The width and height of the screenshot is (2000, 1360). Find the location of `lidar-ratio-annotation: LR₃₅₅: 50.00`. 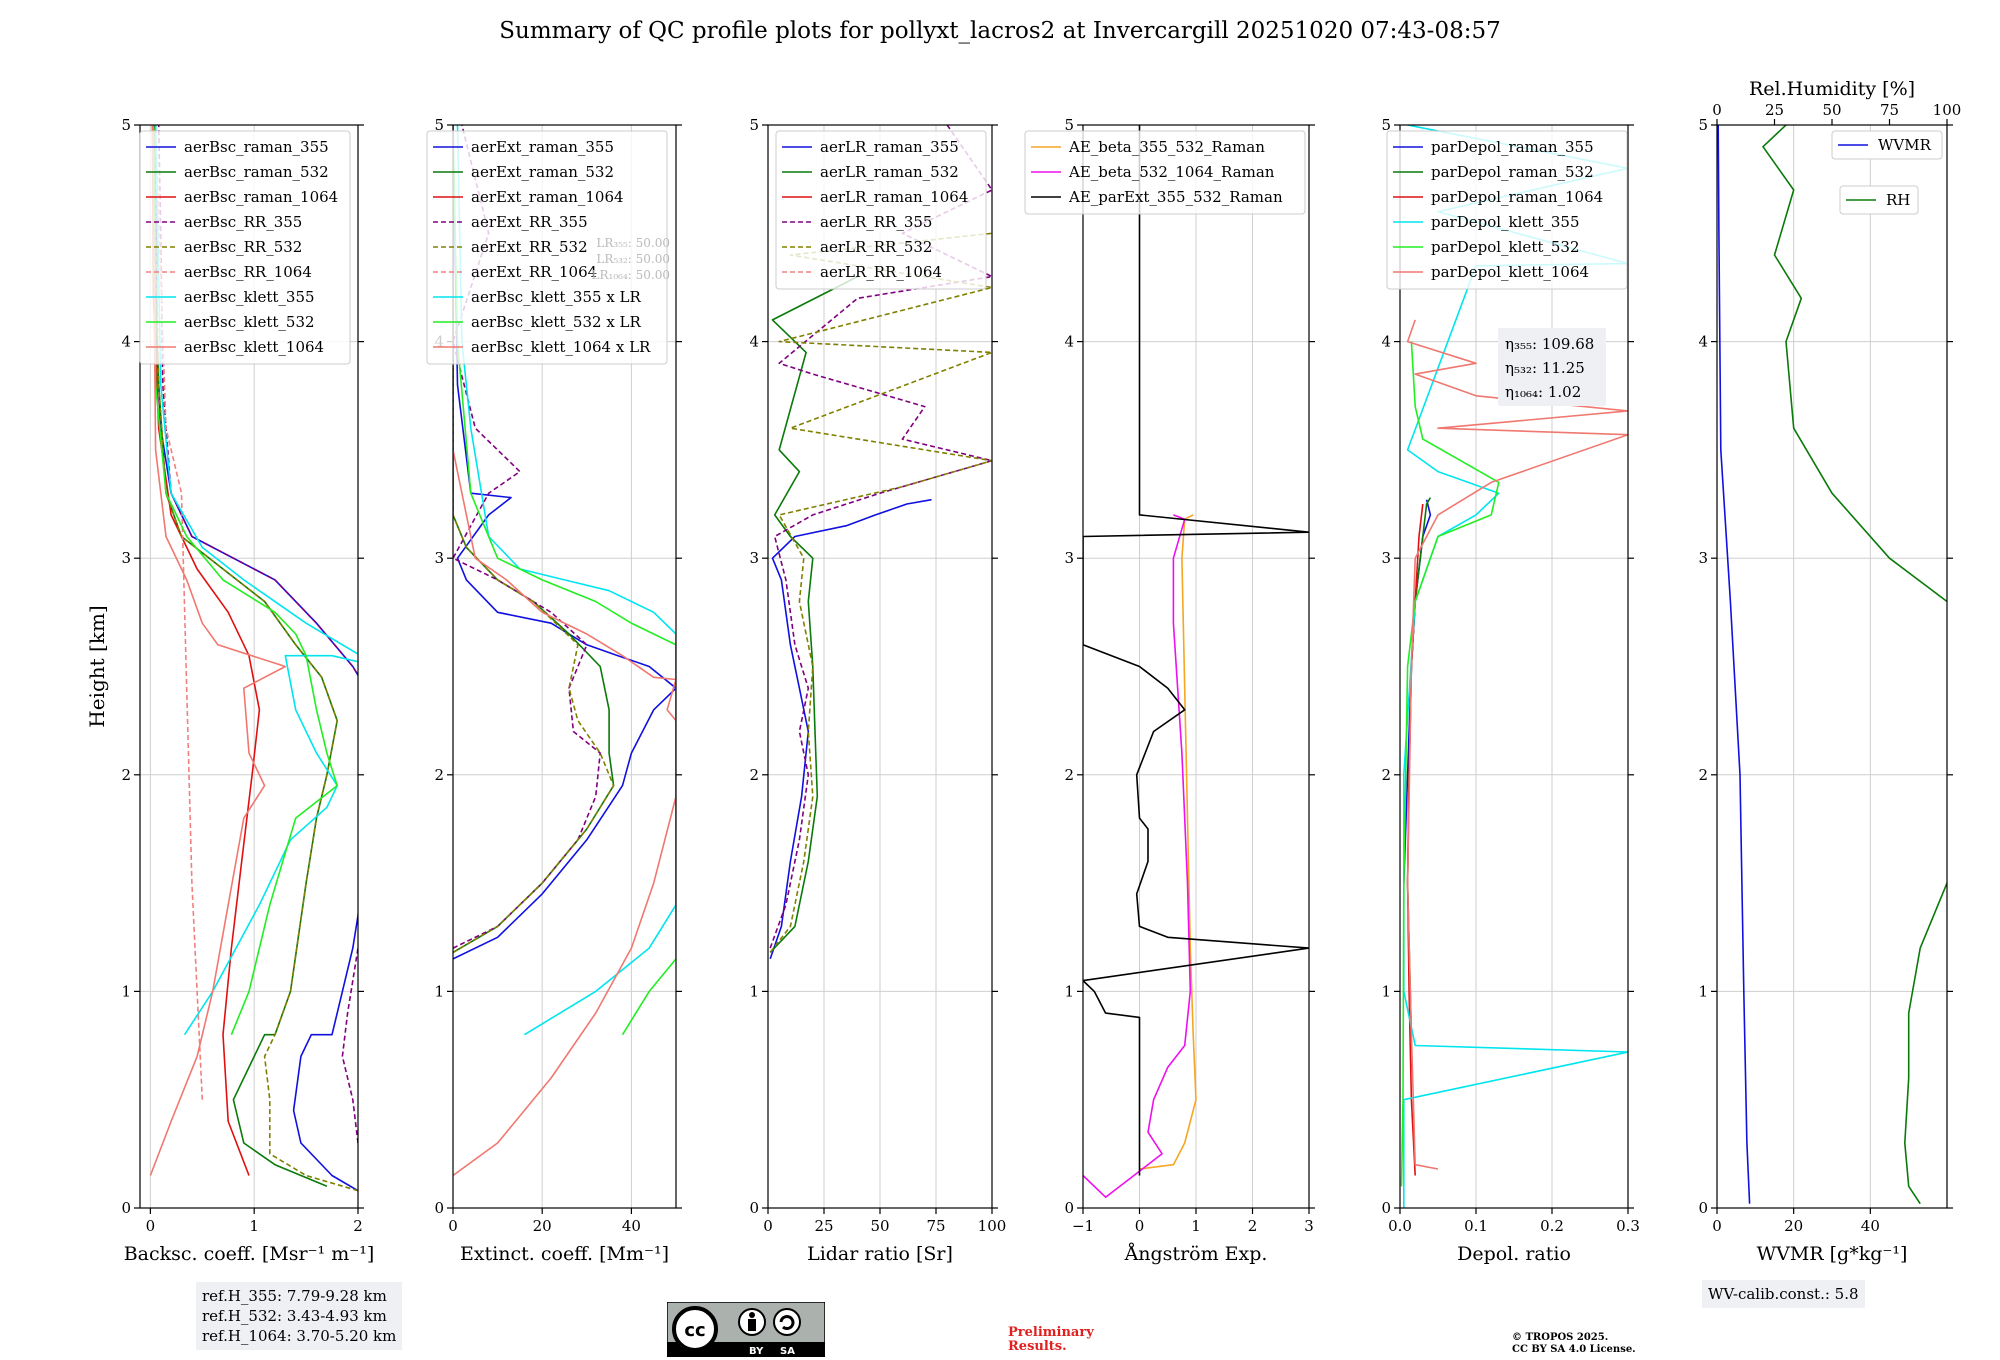

lidar-ratio-annotation: LR₃₅₅: 50.00 is located at coordinates (633, 243).